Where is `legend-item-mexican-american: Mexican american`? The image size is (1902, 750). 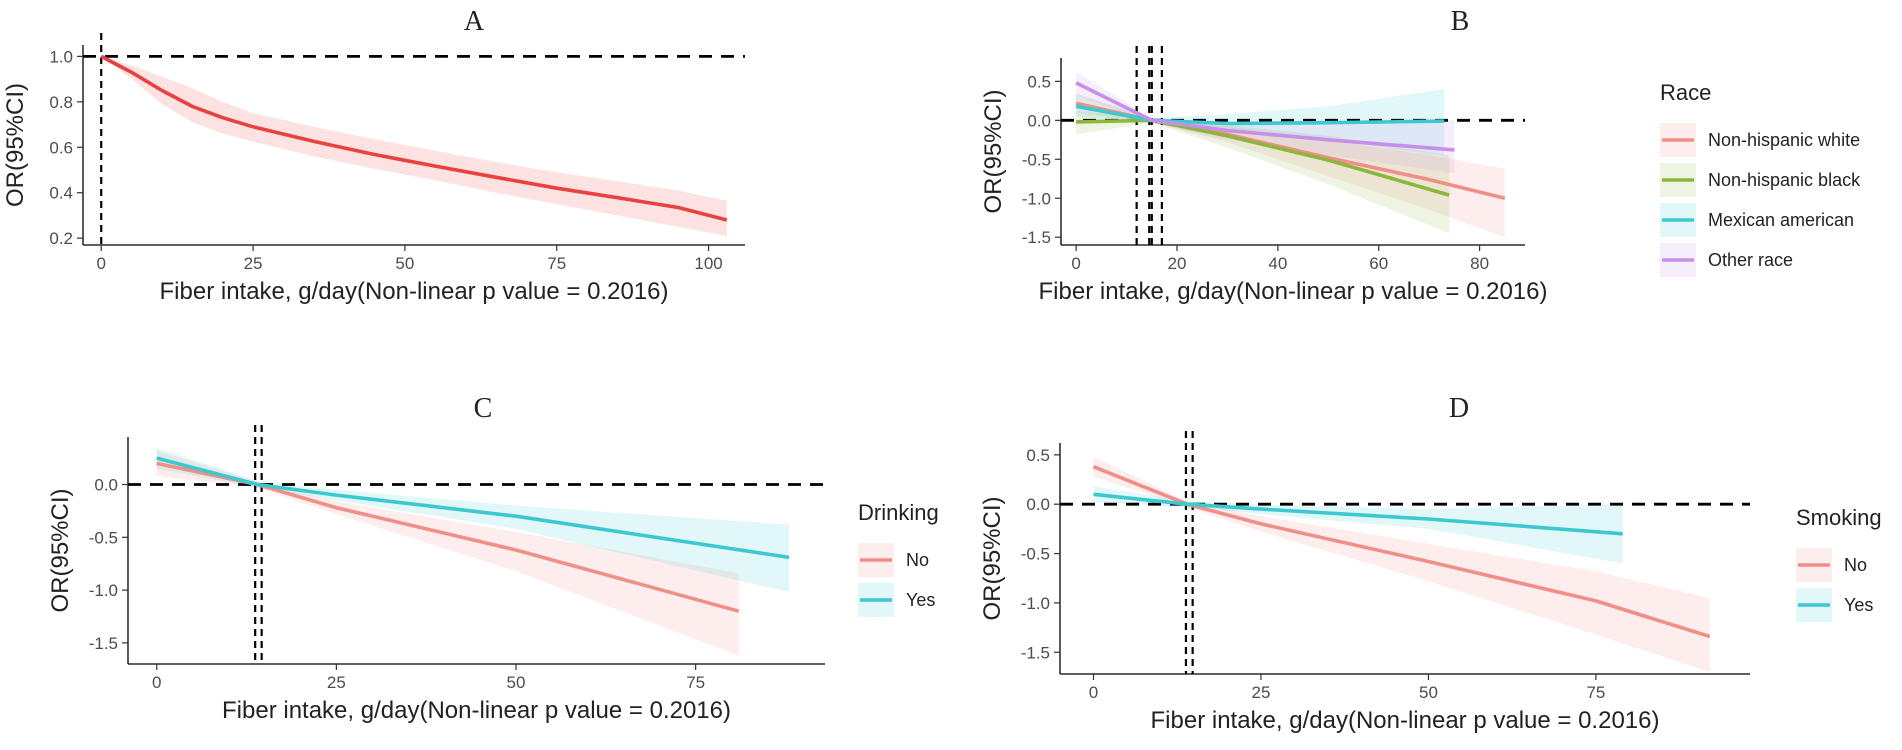 legend-item-mexican-american: Mexican american is located at coordinates (1757, 220).